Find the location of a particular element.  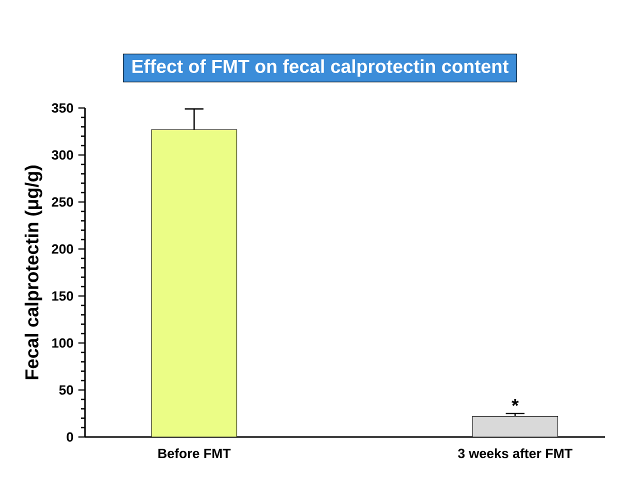

y-tick-label: 150 is located at coordinates (63, 296).